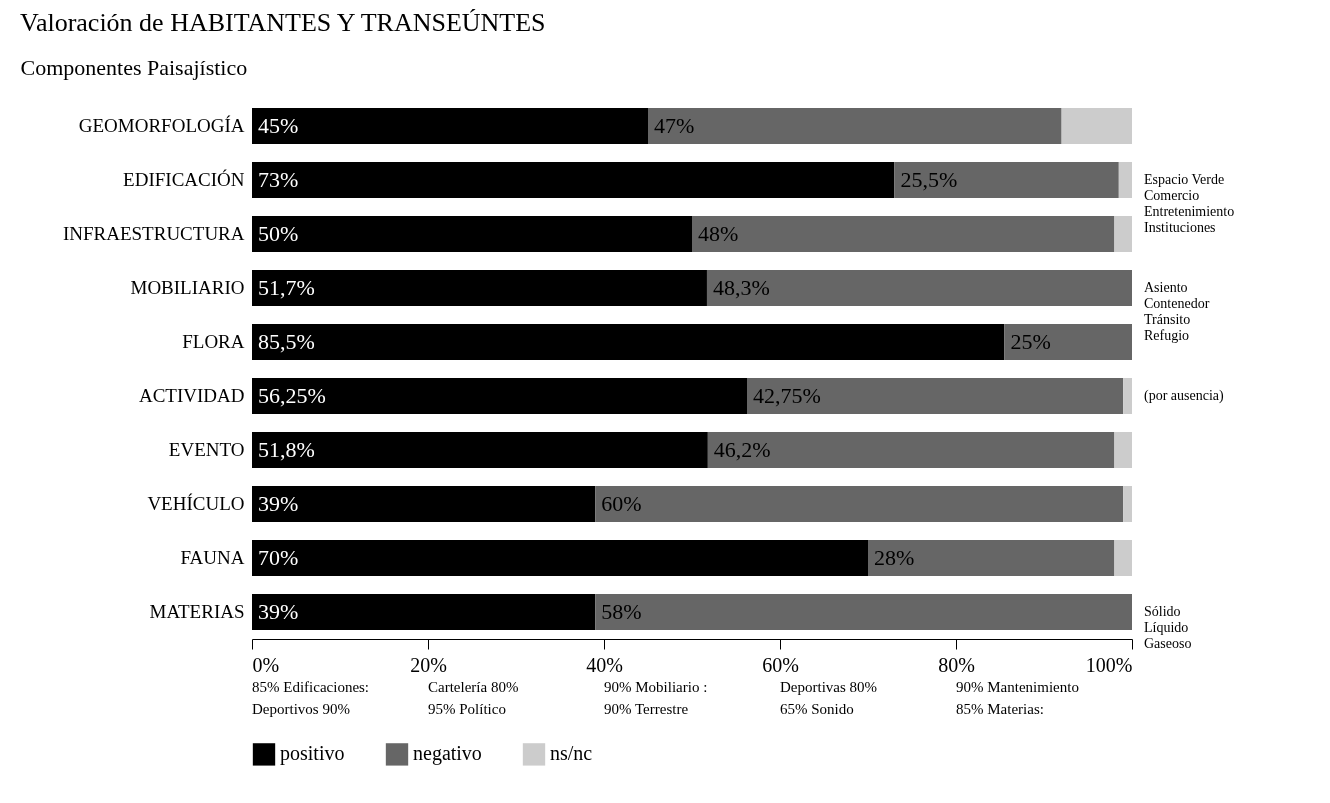 Image resolution: width=1330 pixels, height=803 pixels. What do you see at coordinates (292, 395) in the screenshot?
I see `data-label: 56,25%` at bounding box center [292, 395].